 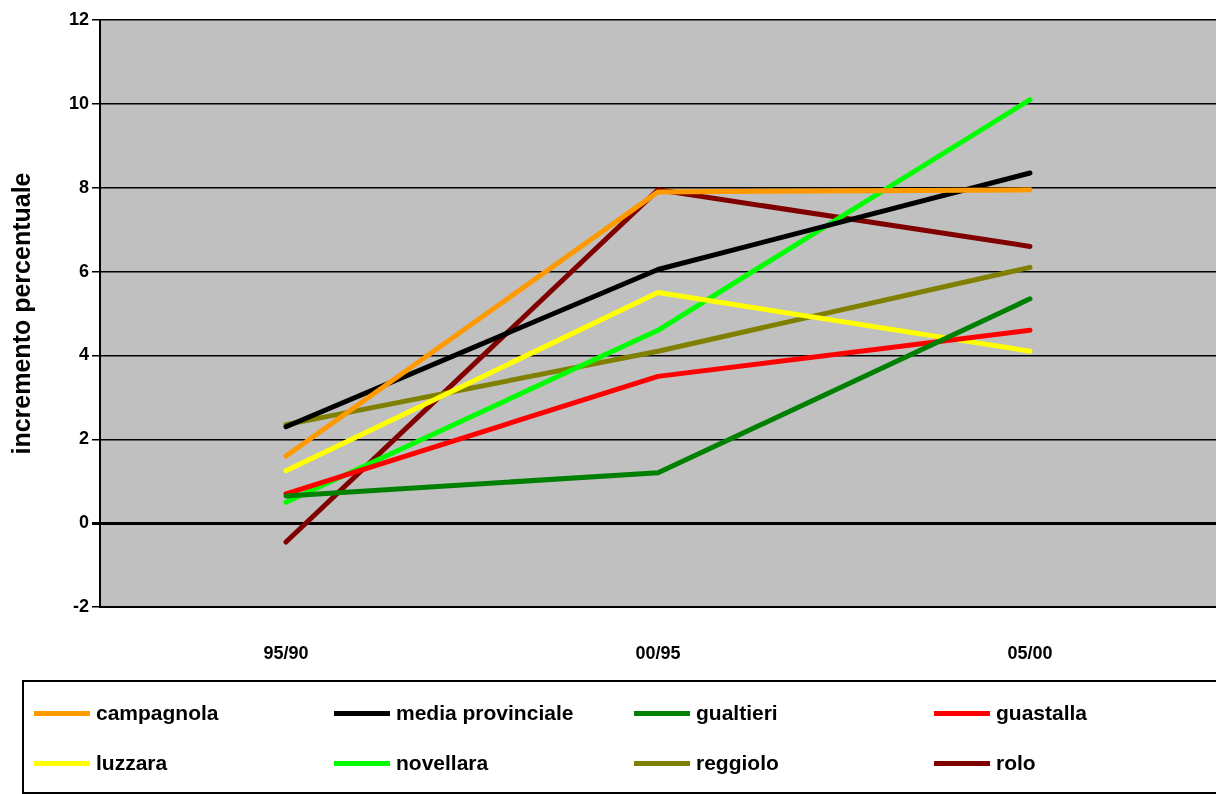 What do you see at coordinates (286, 652) in the screenshot?
I see `x-tick-label: 95/90` at bounding box center [286, 652].